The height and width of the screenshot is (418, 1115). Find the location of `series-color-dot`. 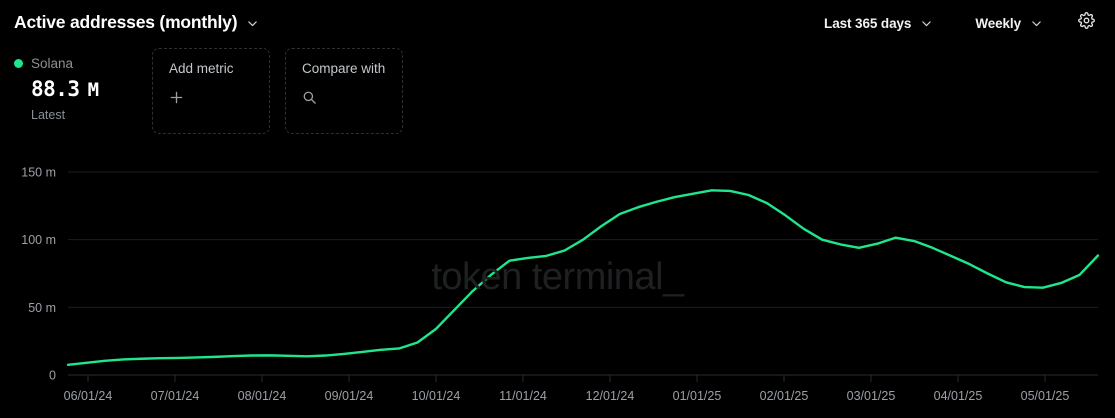

series-color-dot is located at coordinates (18, 63).